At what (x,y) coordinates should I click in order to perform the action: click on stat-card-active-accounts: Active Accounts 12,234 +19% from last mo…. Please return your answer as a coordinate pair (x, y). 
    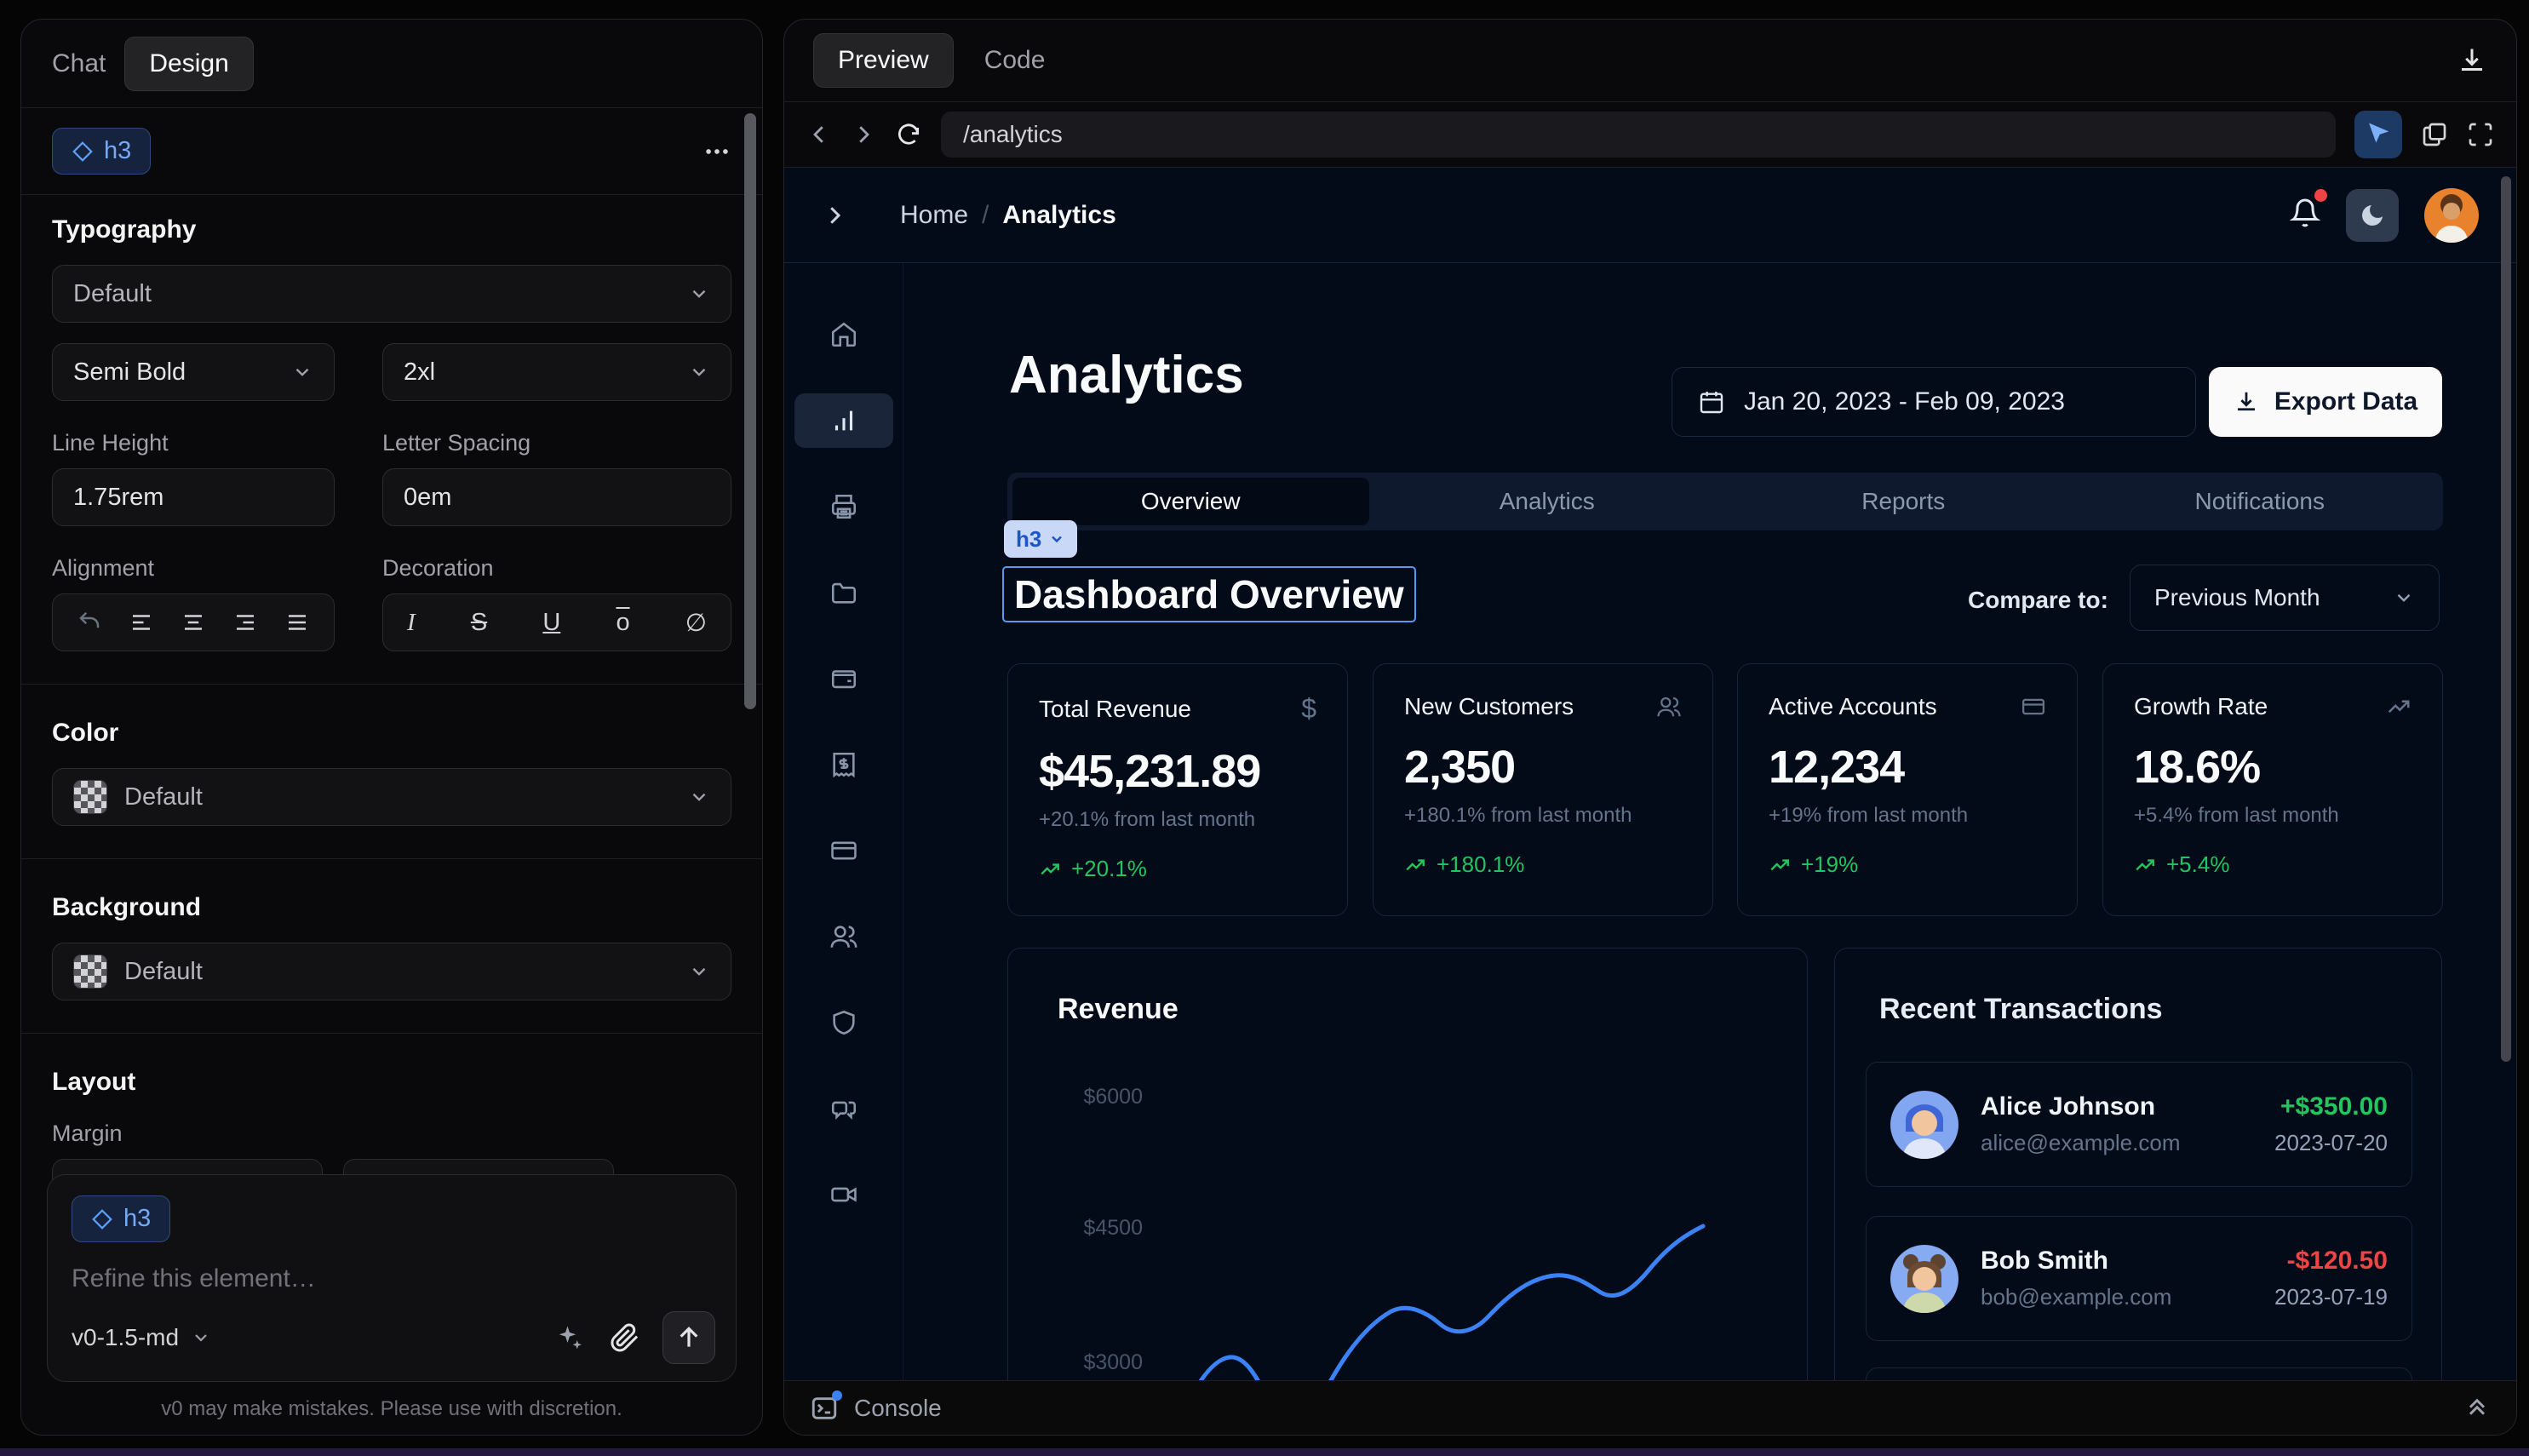
    Looking at the image, I should click on (1907, 790).